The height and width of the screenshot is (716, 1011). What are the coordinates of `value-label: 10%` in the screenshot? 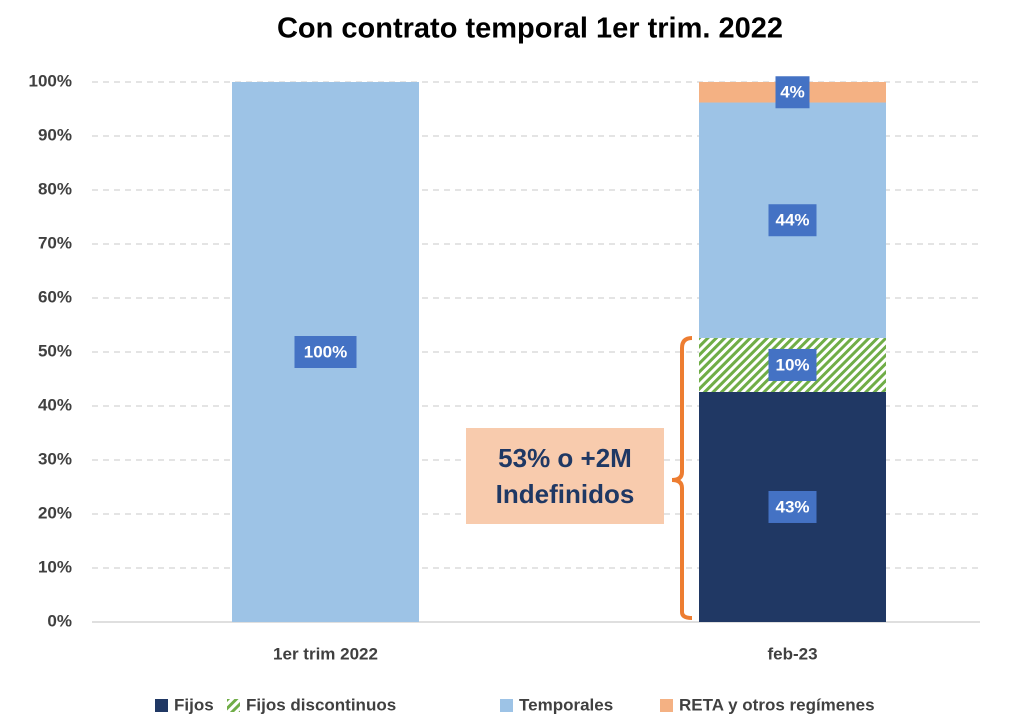 It's located at (792, 364).